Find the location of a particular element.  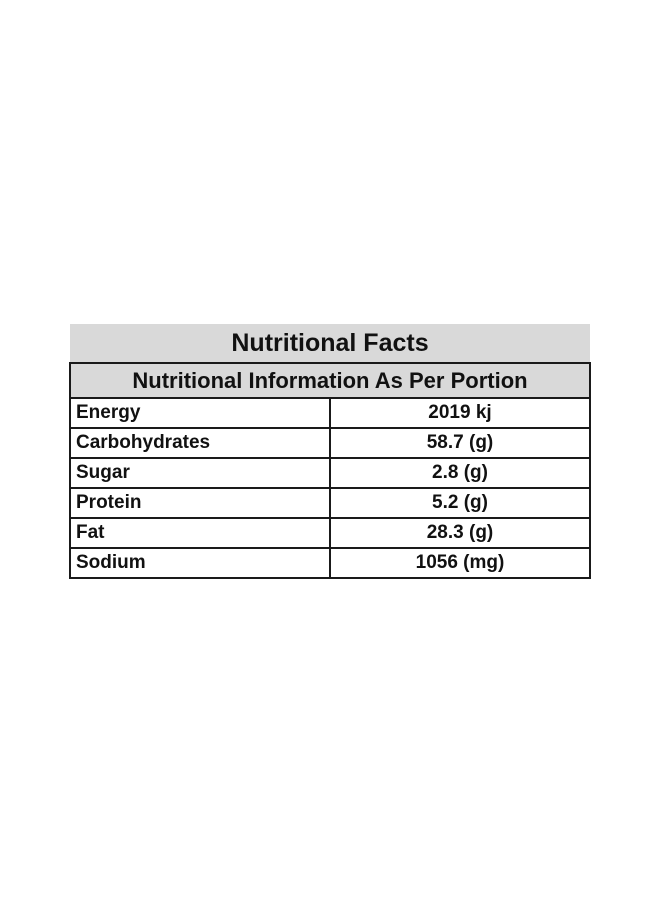

table-row: Fat 28.3 (g) is located at coordinates (330, 533).